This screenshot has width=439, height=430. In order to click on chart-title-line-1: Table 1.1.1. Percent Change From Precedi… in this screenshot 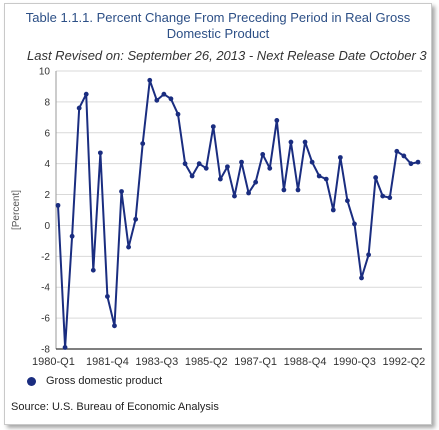, I will do `click(218, 17)`.